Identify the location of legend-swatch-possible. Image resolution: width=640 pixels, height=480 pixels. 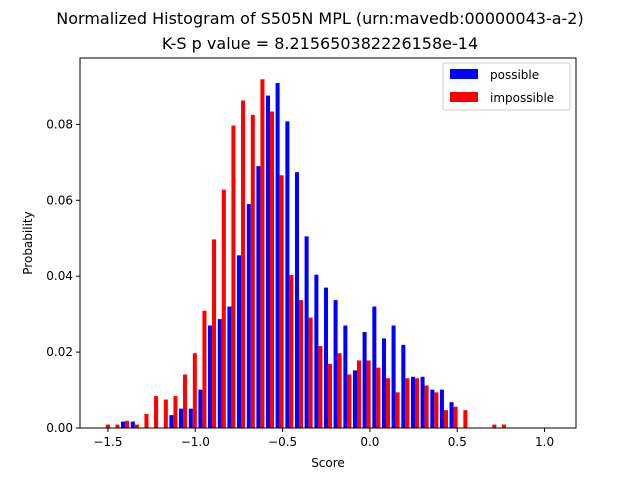
(464, 74).